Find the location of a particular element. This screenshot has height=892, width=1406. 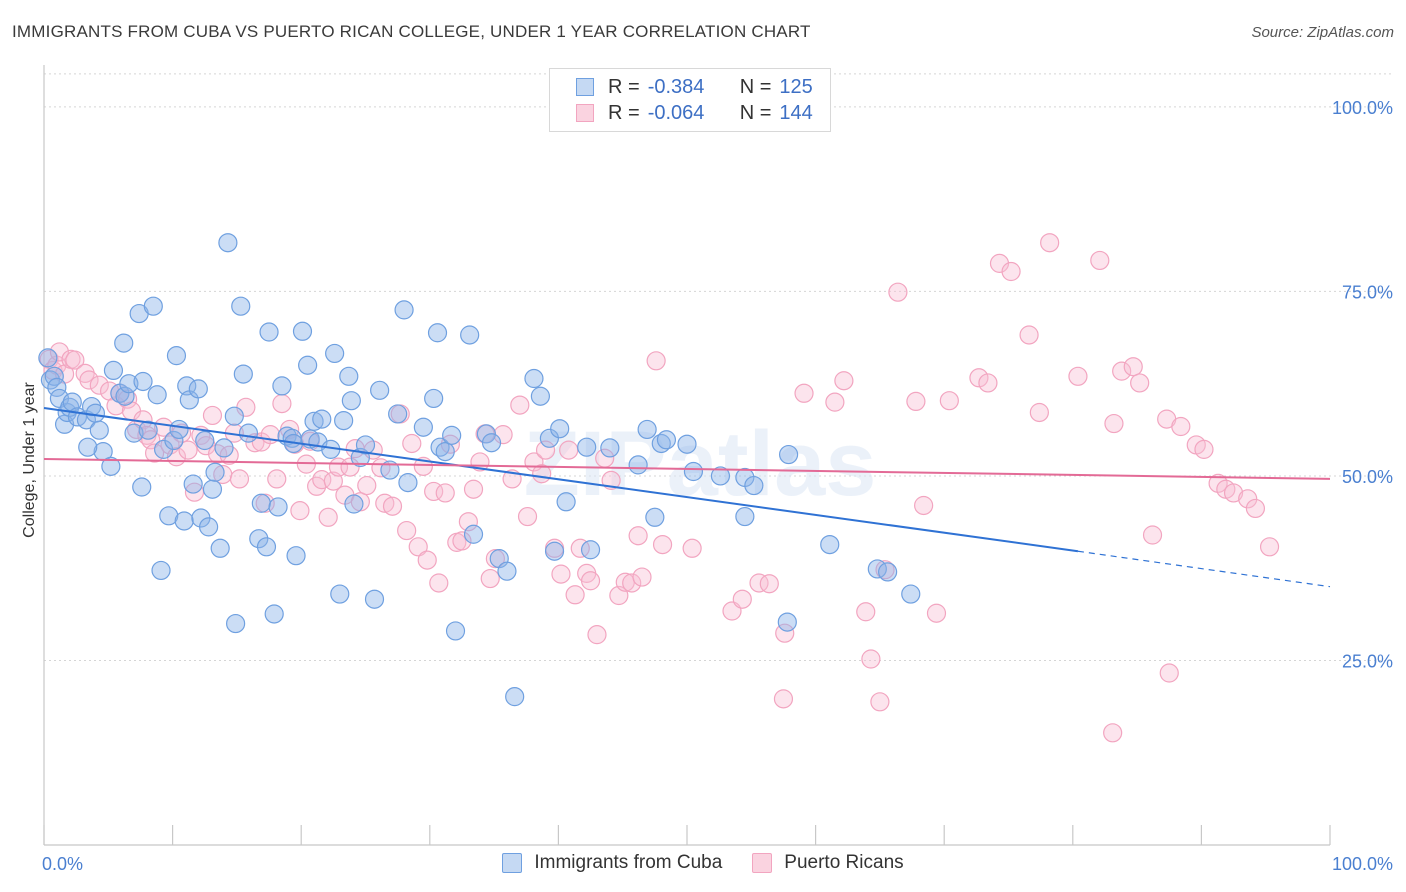

y-tick-label: 50.0% is located at coordinates (1367, 477).